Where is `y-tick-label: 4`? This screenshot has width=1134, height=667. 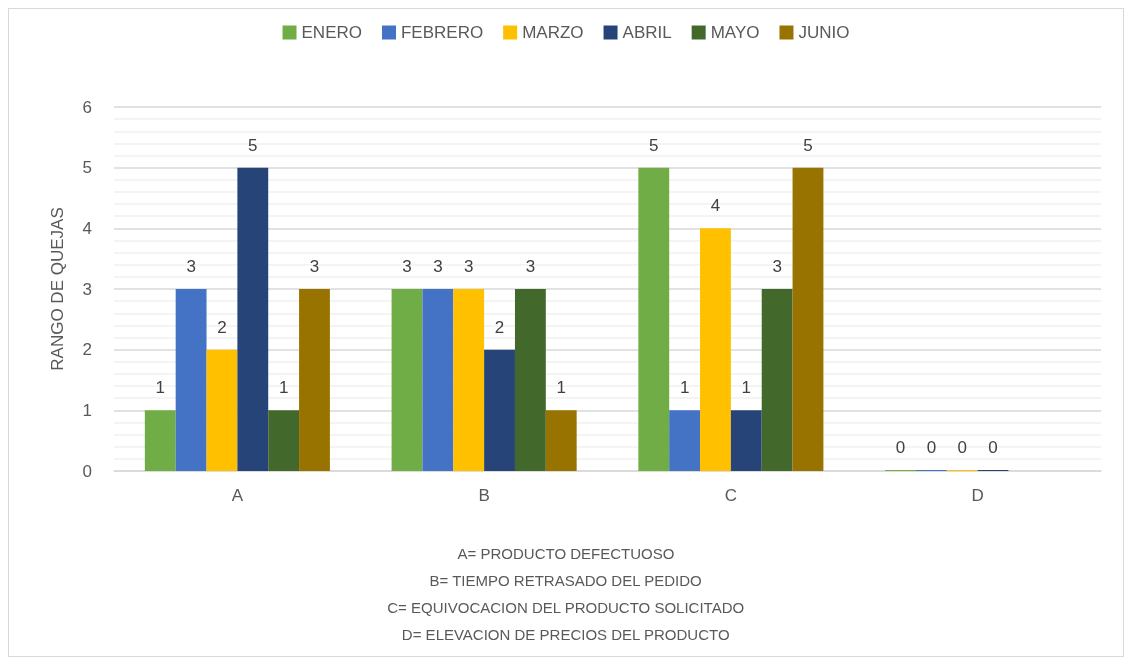
y-tick-label: 4 is located at coordinates (87, 228).